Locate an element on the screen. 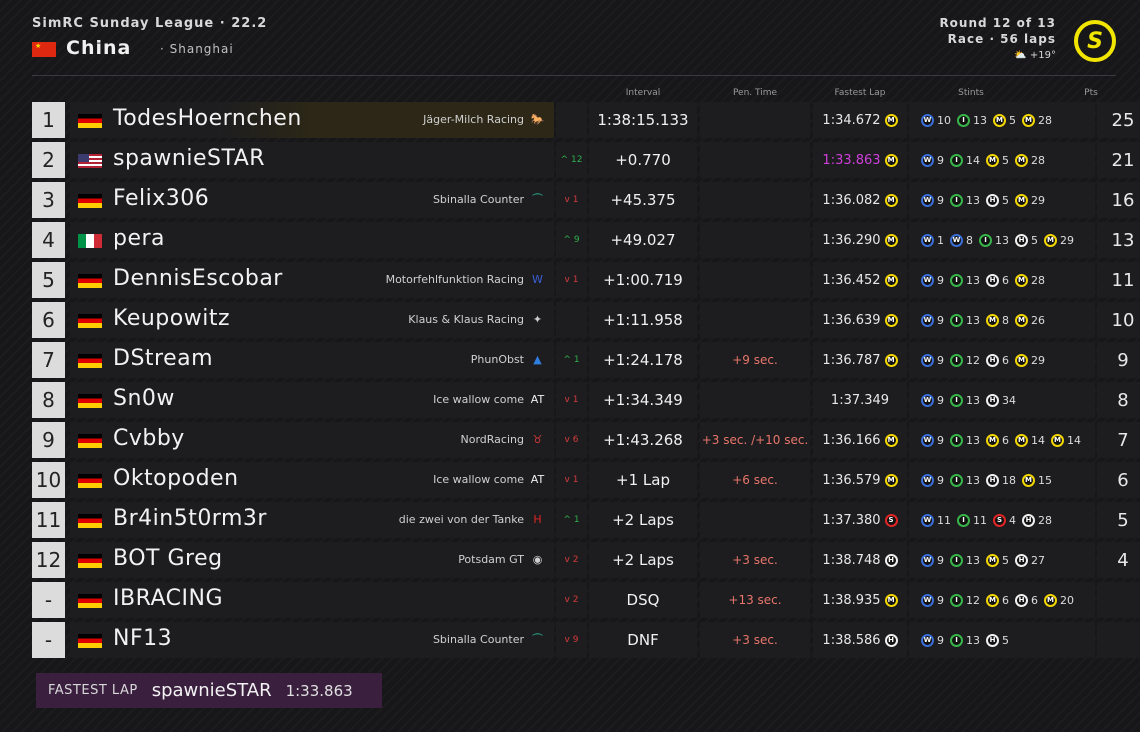 The height and width of the screenshot is (732, 1140). fastest-lap-cell: 1:36.452 M is located at coordinates (860, 280).